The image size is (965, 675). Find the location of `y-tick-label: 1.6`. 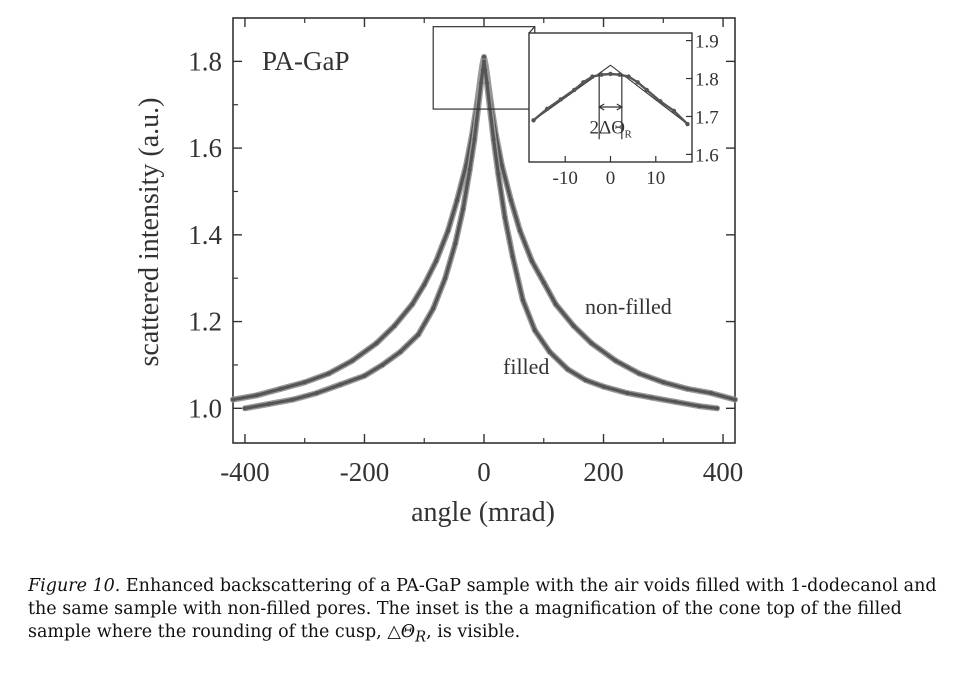

y-tick-label: 1.6 is located at coordinates (205, 148).